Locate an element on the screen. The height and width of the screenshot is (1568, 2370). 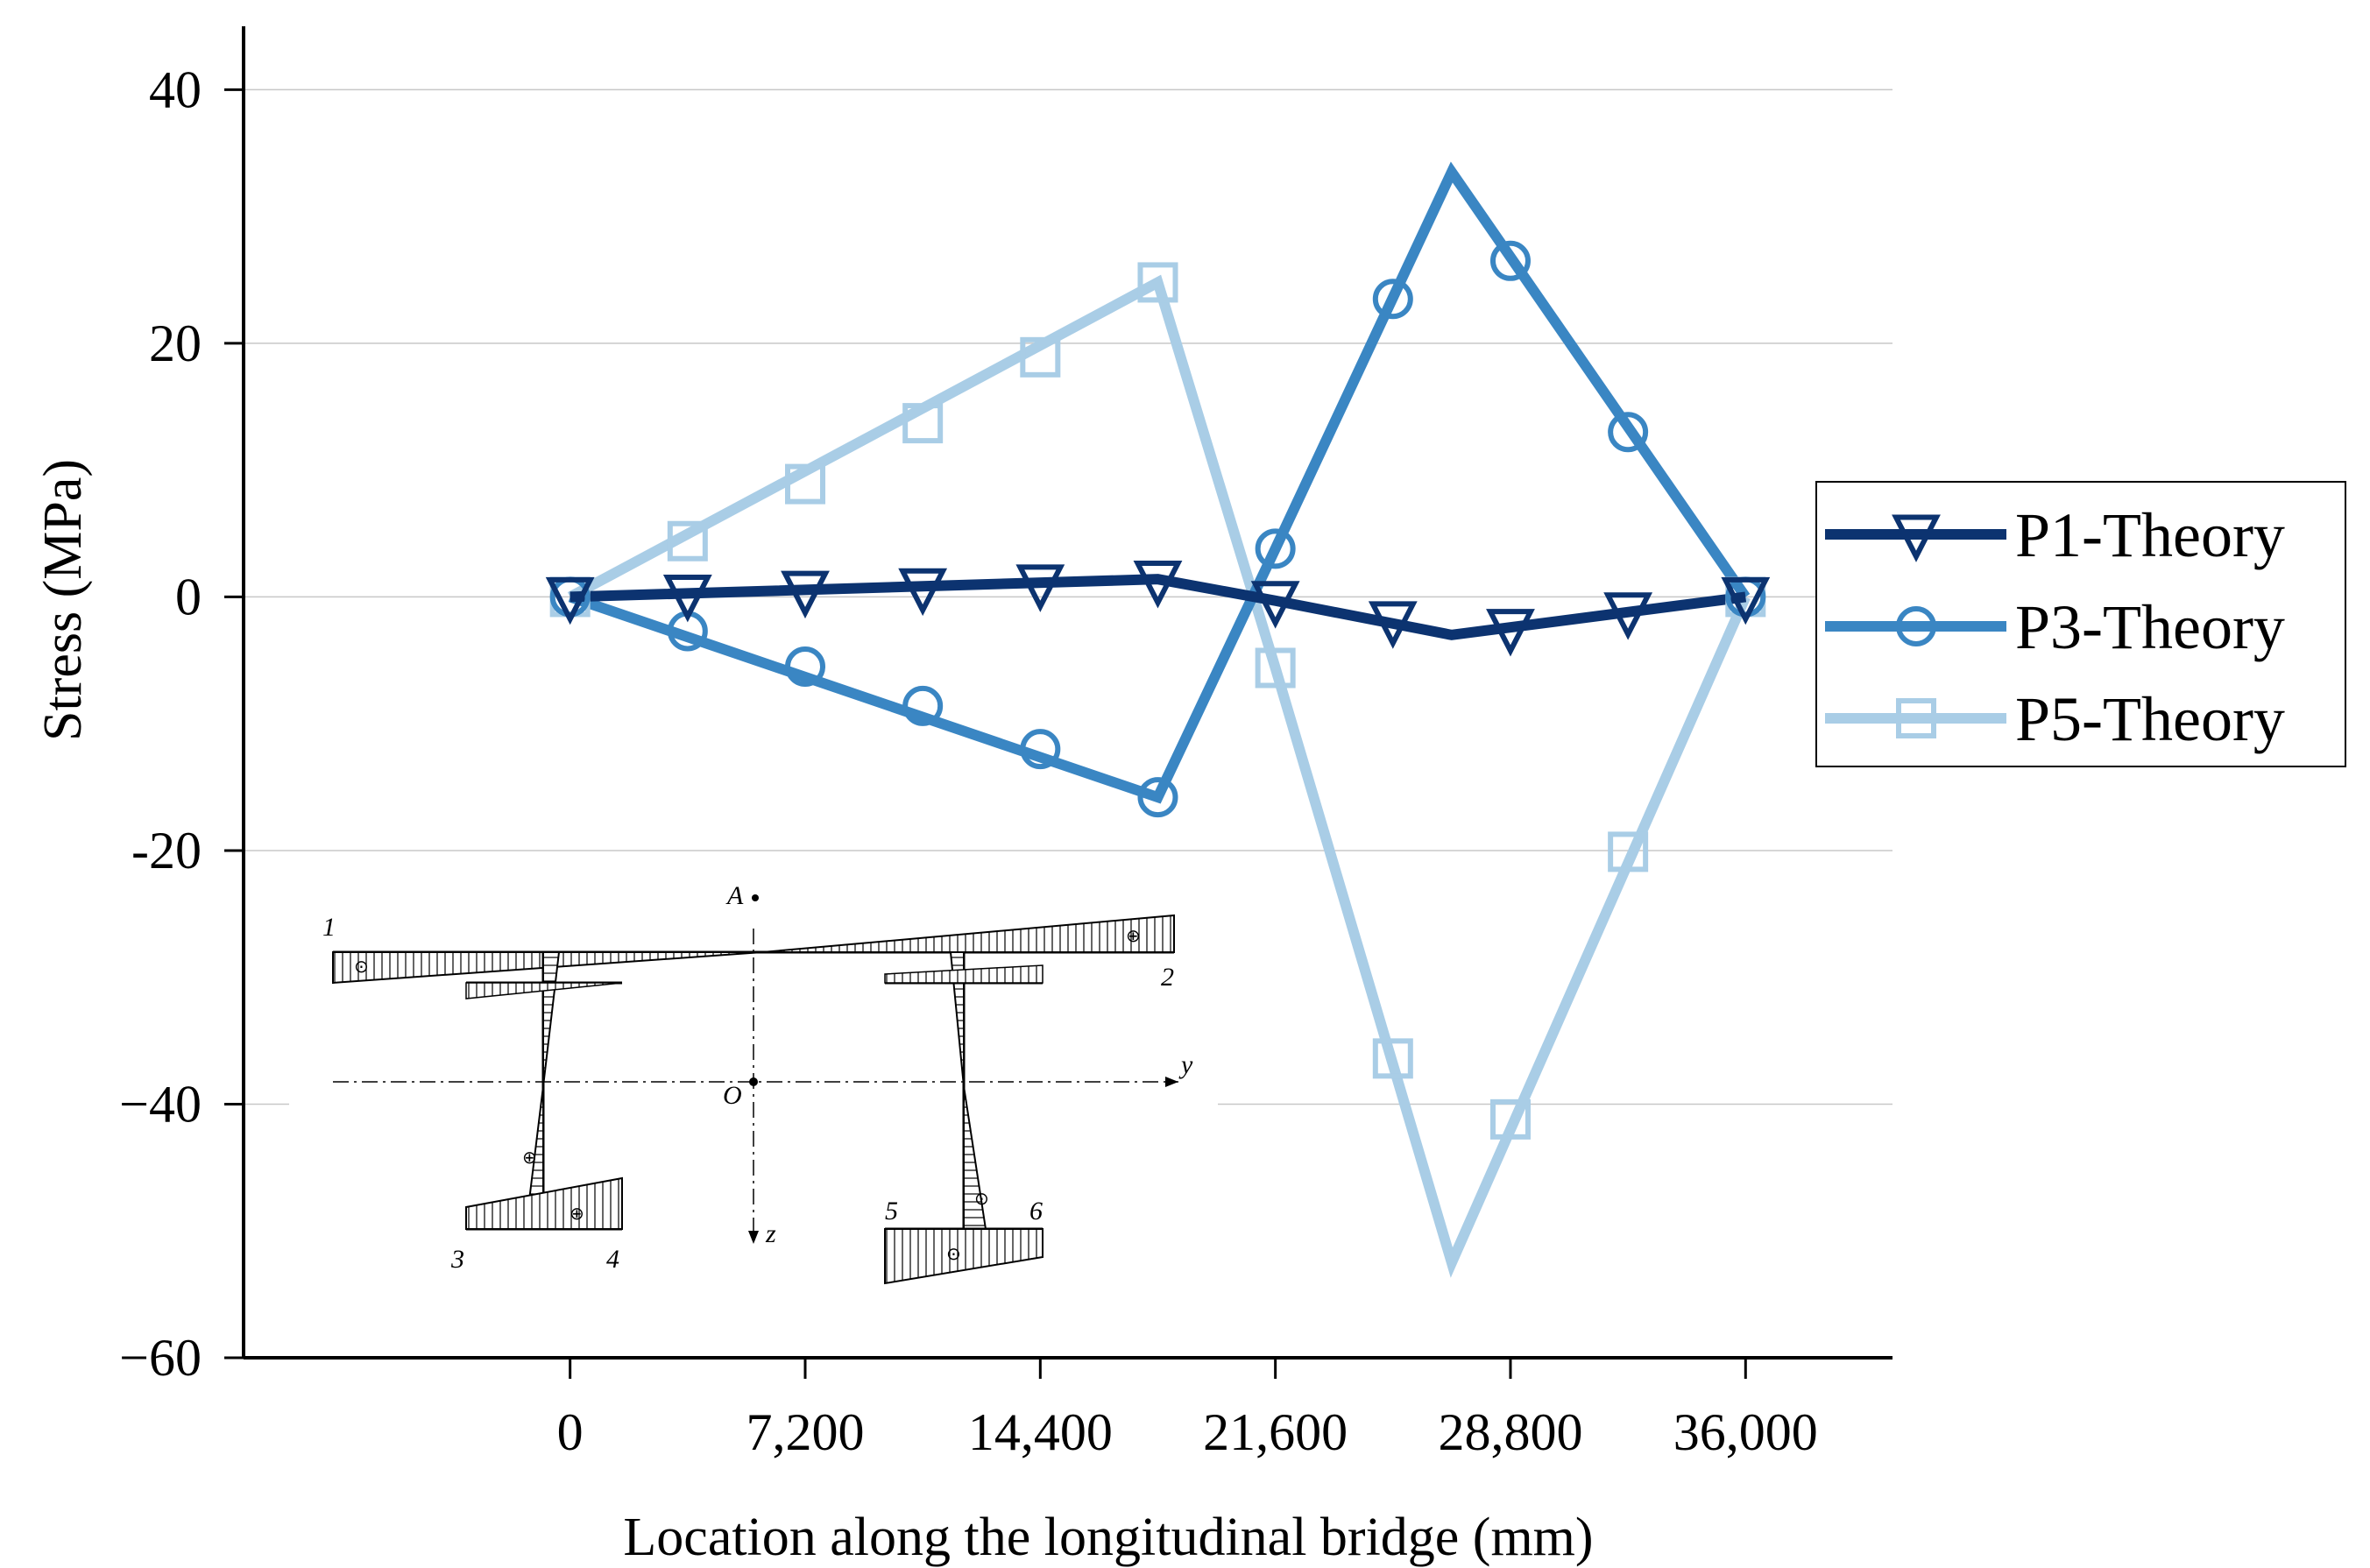
cross-section-inset: 1 2 3 4 5 6 A O y z ⊙ ⊕ ⊕ ⊕ ⊙ ⊙ is located at coordinates (753, 1095).